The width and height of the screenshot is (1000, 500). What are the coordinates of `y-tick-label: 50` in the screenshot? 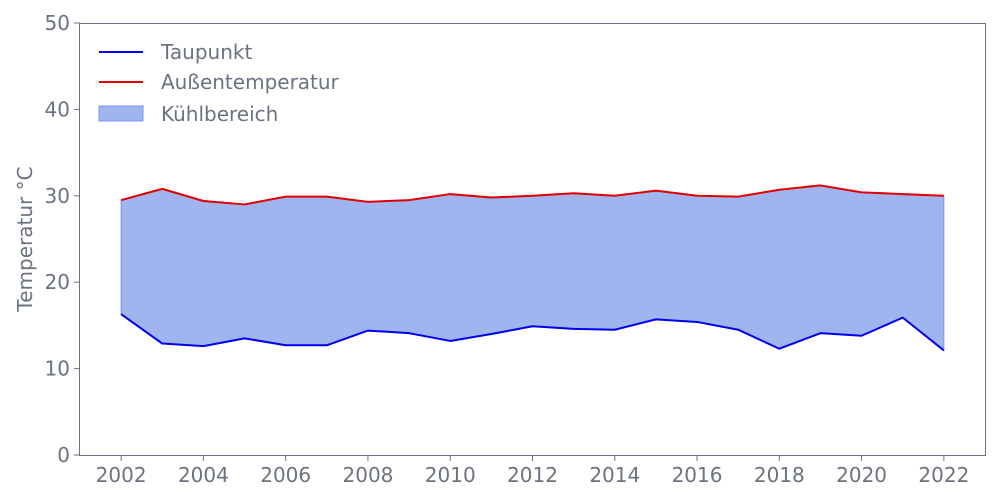 It's located at (57, 23).